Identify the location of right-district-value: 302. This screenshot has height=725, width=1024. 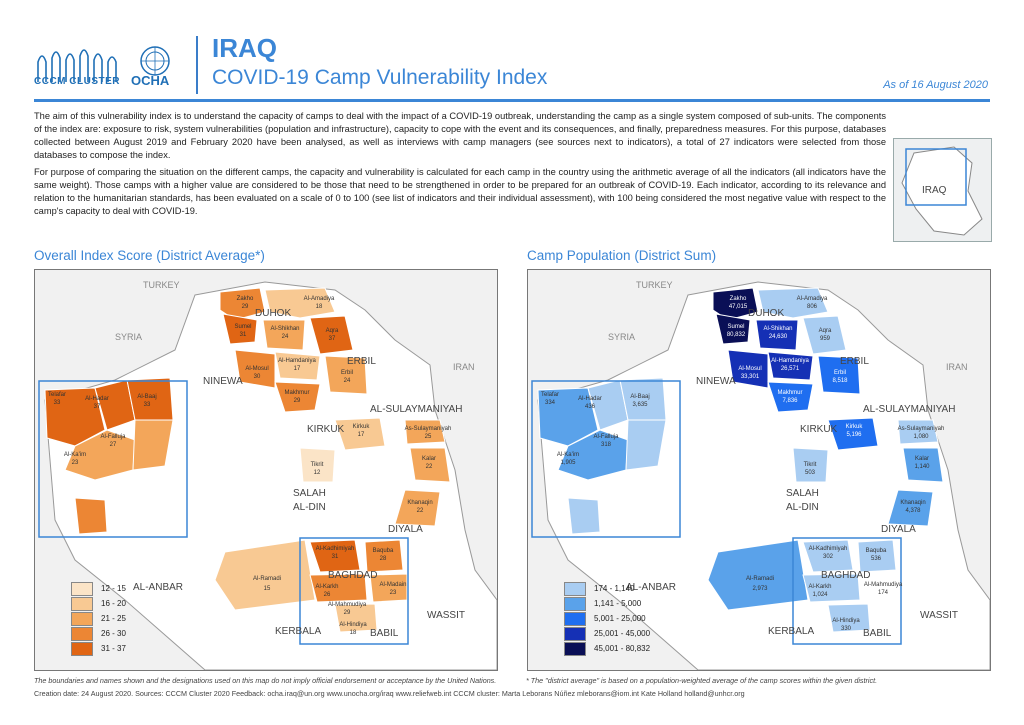
(828, 557).